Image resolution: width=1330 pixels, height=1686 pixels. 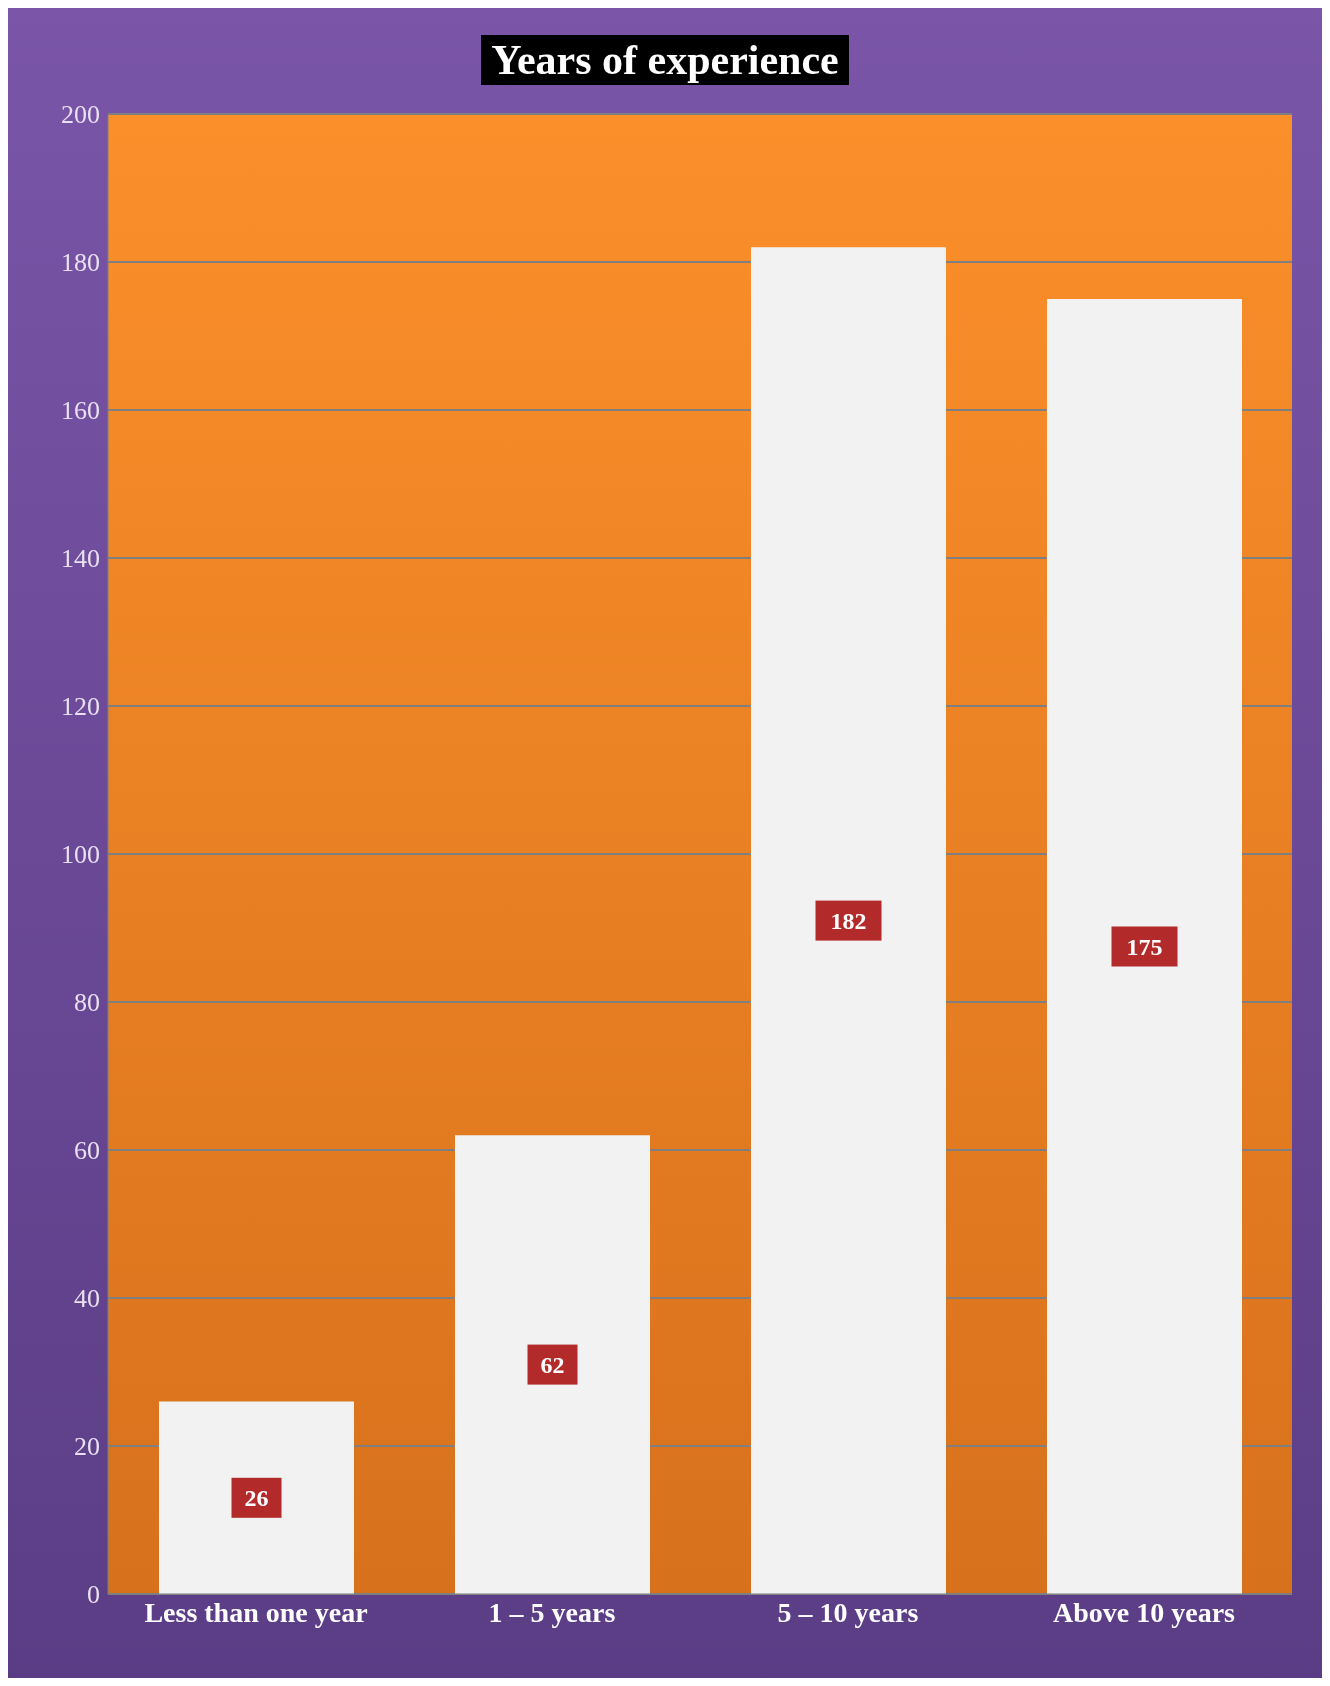 What do you see at coordinates (87, 1003) in the screenshot?
I see `y-tick-label: 80` at bounding box center [87, 1003].